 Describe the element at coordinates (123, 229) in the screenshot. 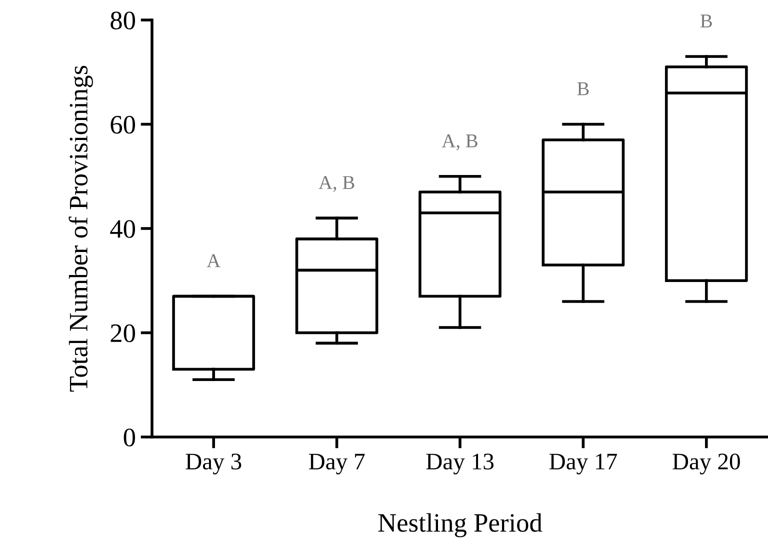

I see `y-tick-label: 40` at that location.